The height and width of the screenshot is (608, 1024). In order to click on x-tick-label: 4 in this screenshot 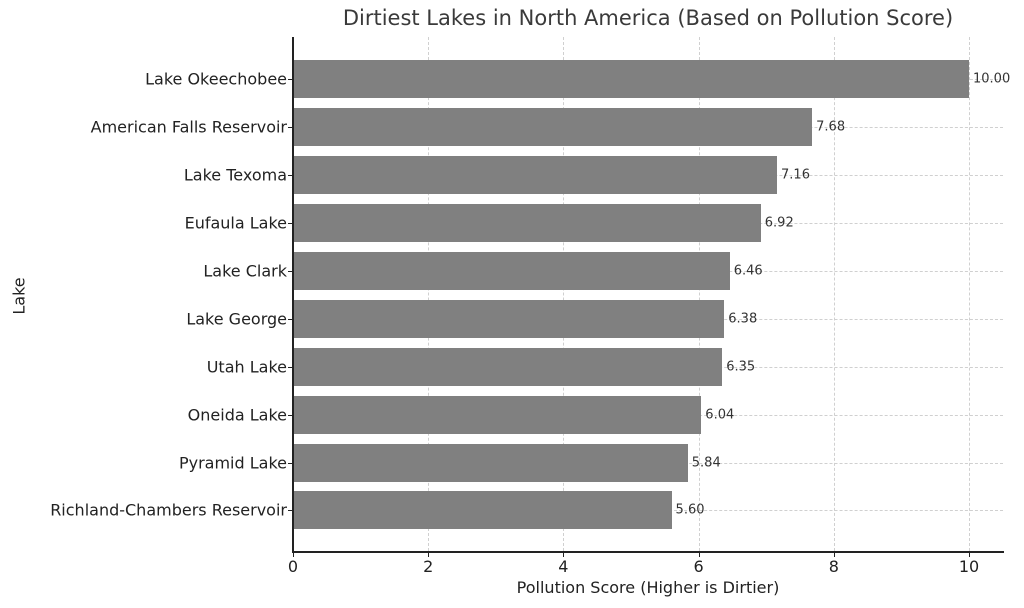, I will do `click(563, 566)`.